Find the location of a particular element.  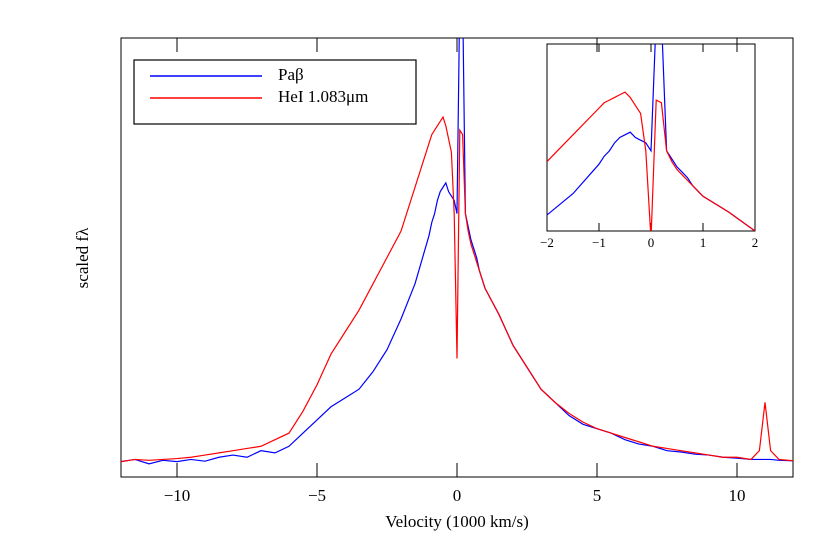

inset-x-tick-label: 0 is located at coordinates (651, 242).